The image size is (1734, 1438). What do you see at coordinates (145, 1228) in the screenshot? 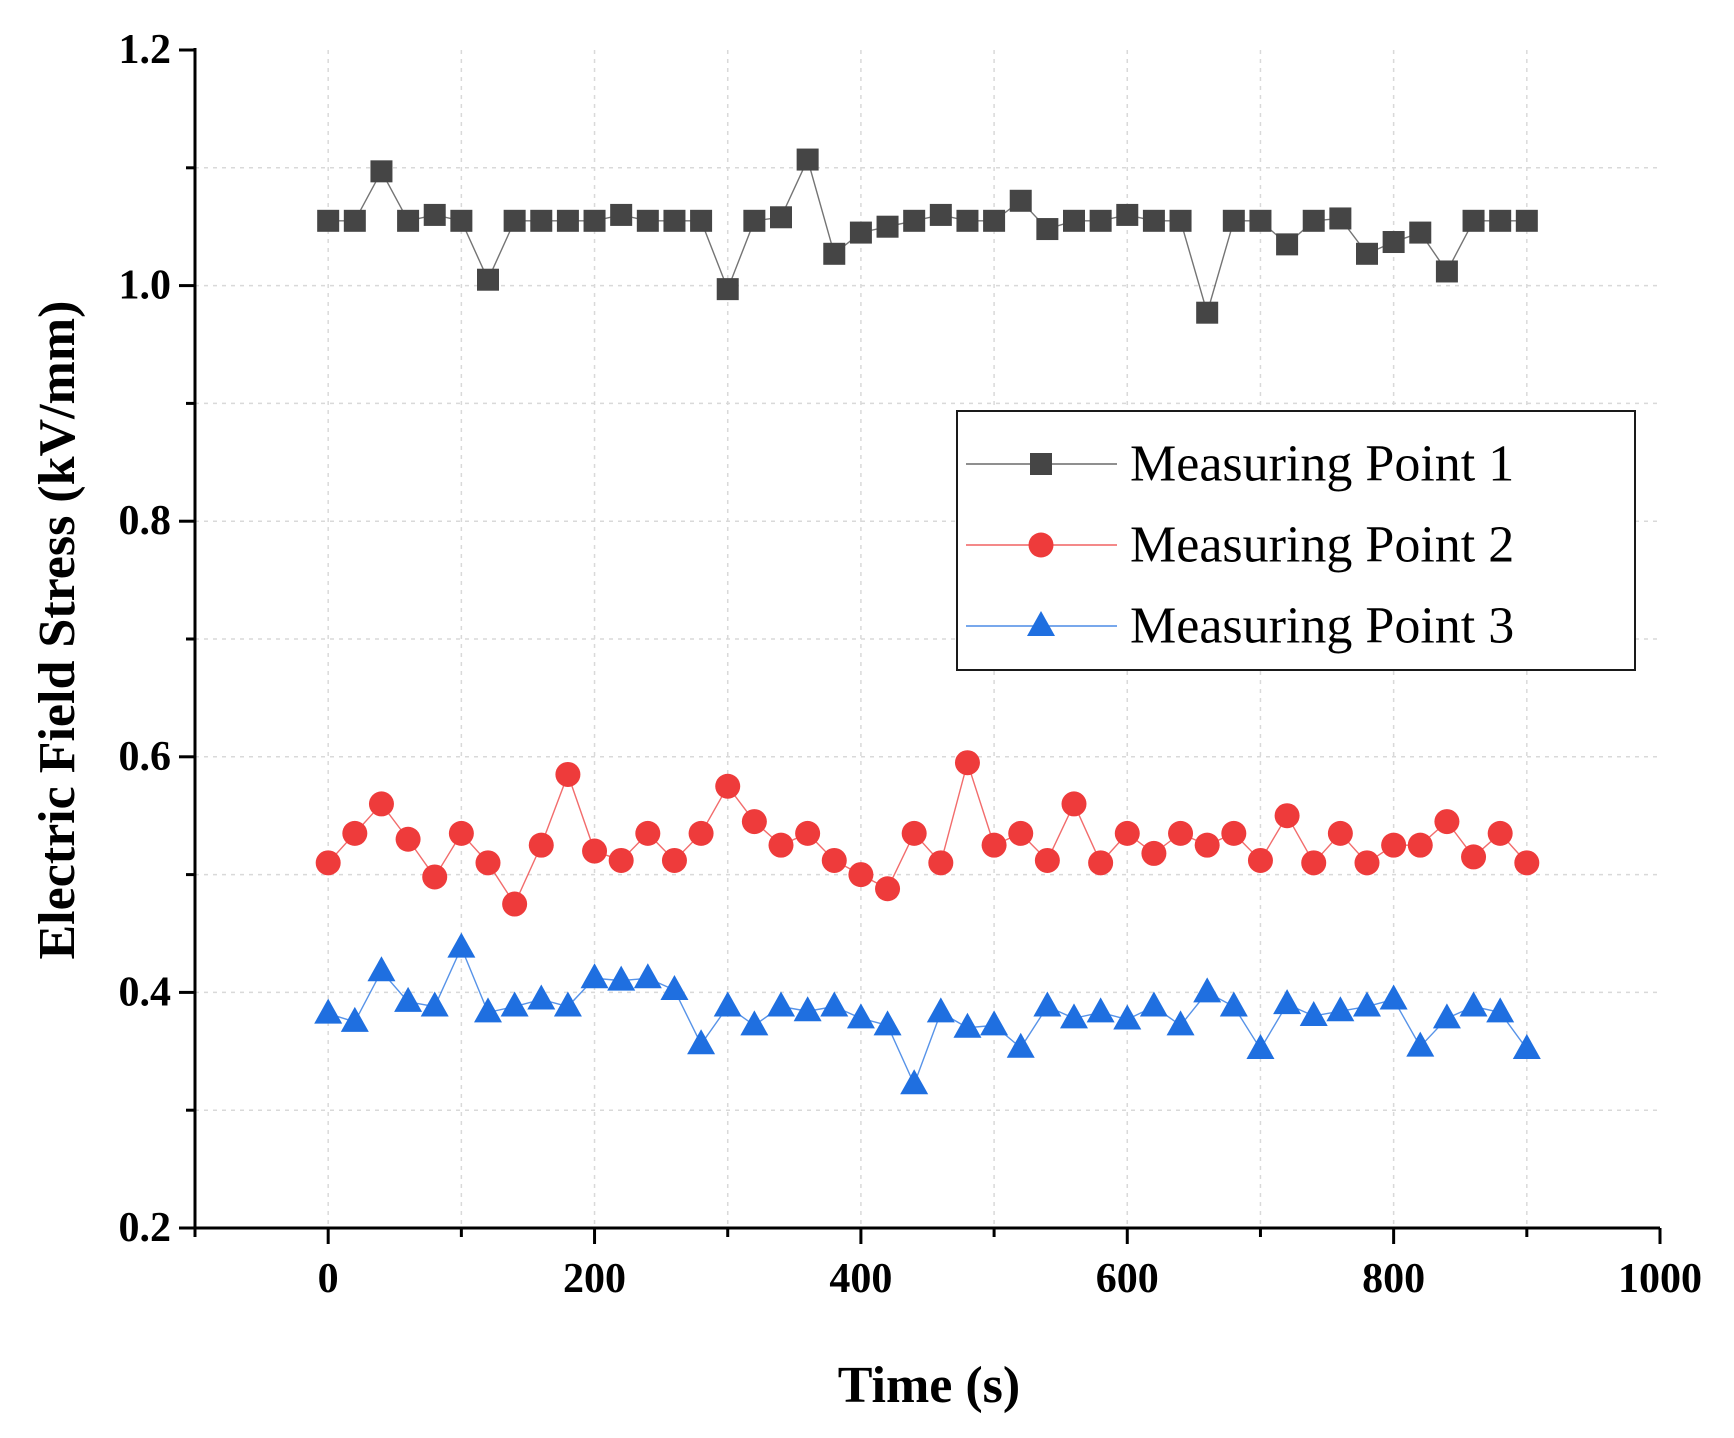
I see `y-tick-label: 0.2` at bounding box center [145, 1228].